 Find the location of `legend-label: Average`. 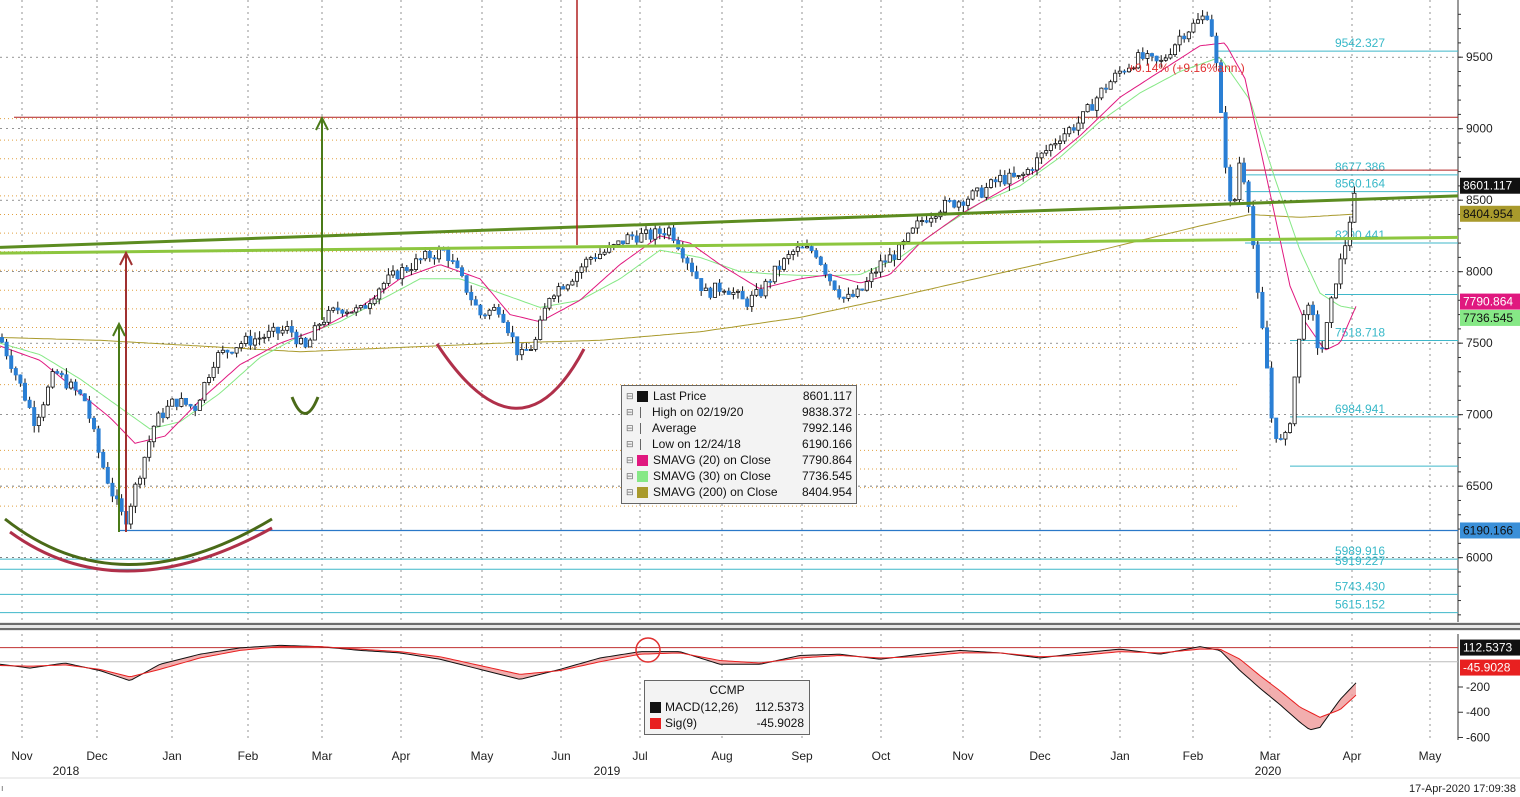

legend-label: Average is located at coordinates (674, 428).